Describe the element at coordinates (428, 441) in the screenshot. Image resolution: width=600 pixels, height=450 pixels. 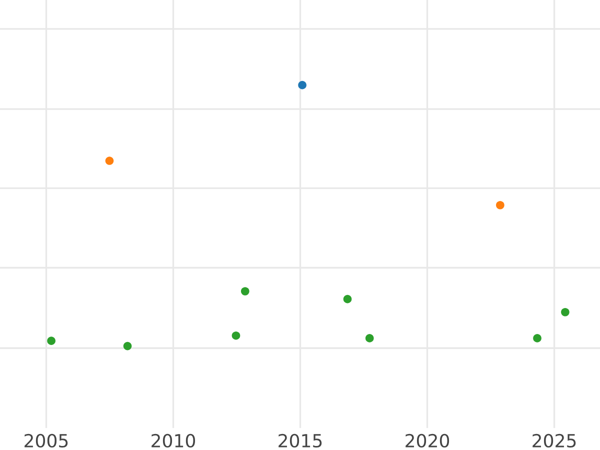
I see `x-tick-label: 2020` at that location.